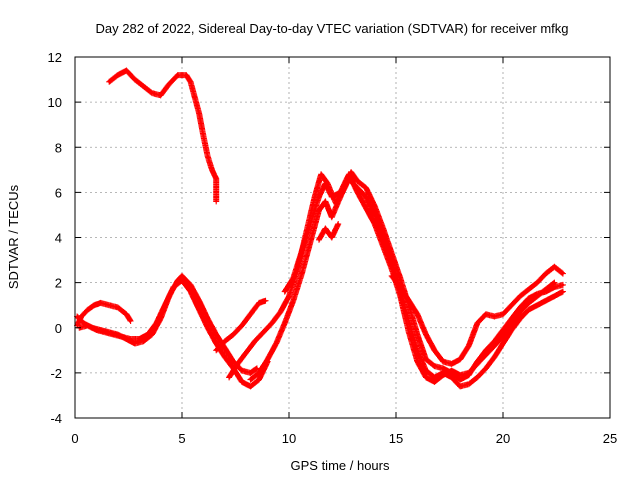 This screenshot has height=480, width=640. What do you see at coordinates (58, 147) in the screenshot?
I see `y-tick-label: 8` at bounding box center [58, 147].